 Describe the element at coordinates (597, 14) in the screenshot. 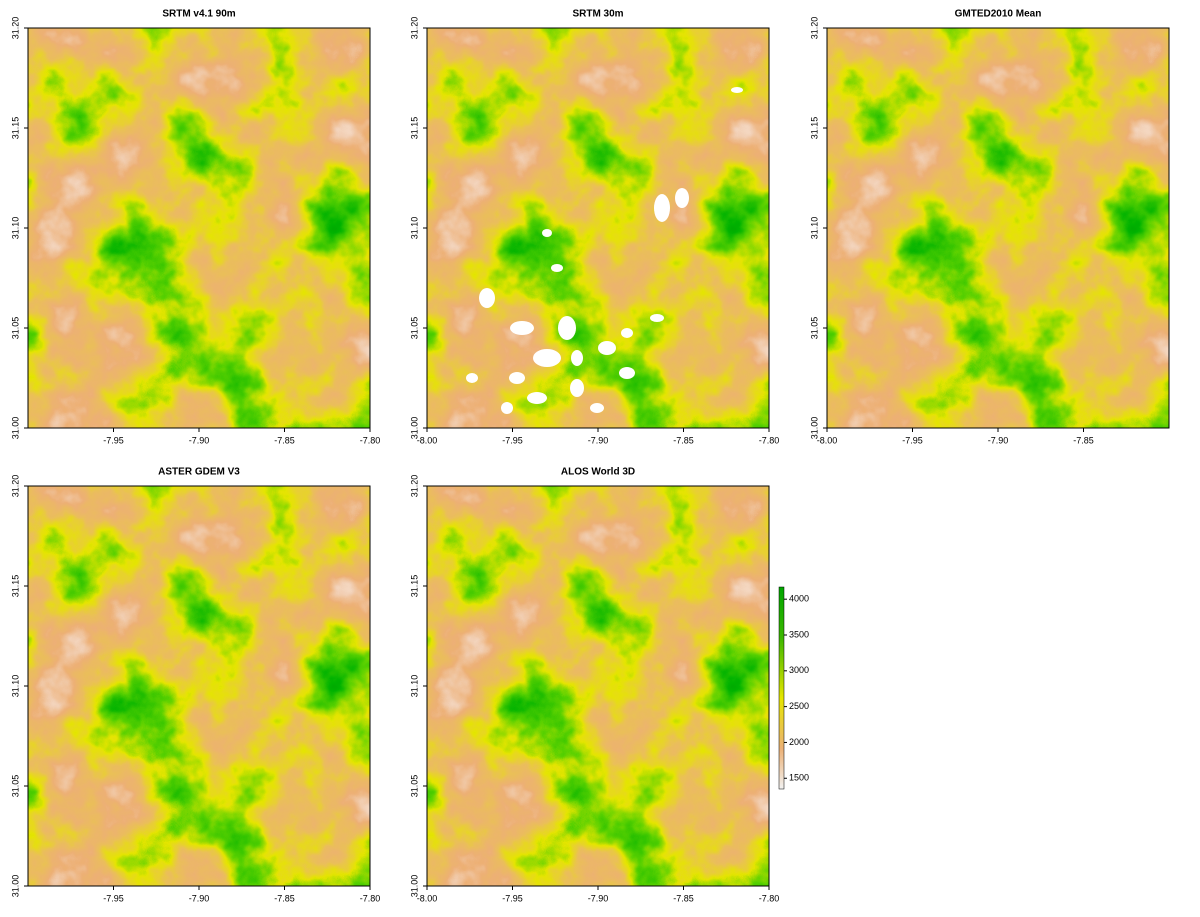

I see `panel-title: SRTM 30m` at that location.